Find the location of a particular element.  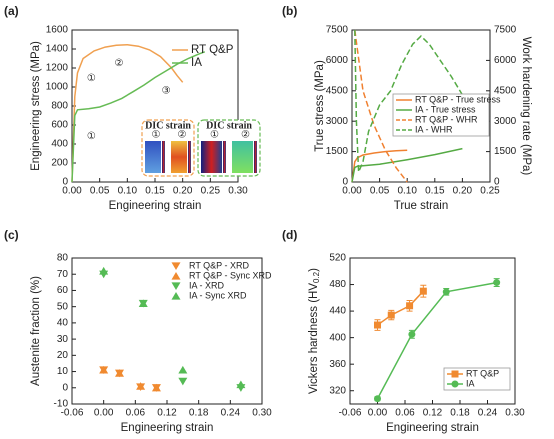

panel-label: (b) is located at coordinates (289, 11).